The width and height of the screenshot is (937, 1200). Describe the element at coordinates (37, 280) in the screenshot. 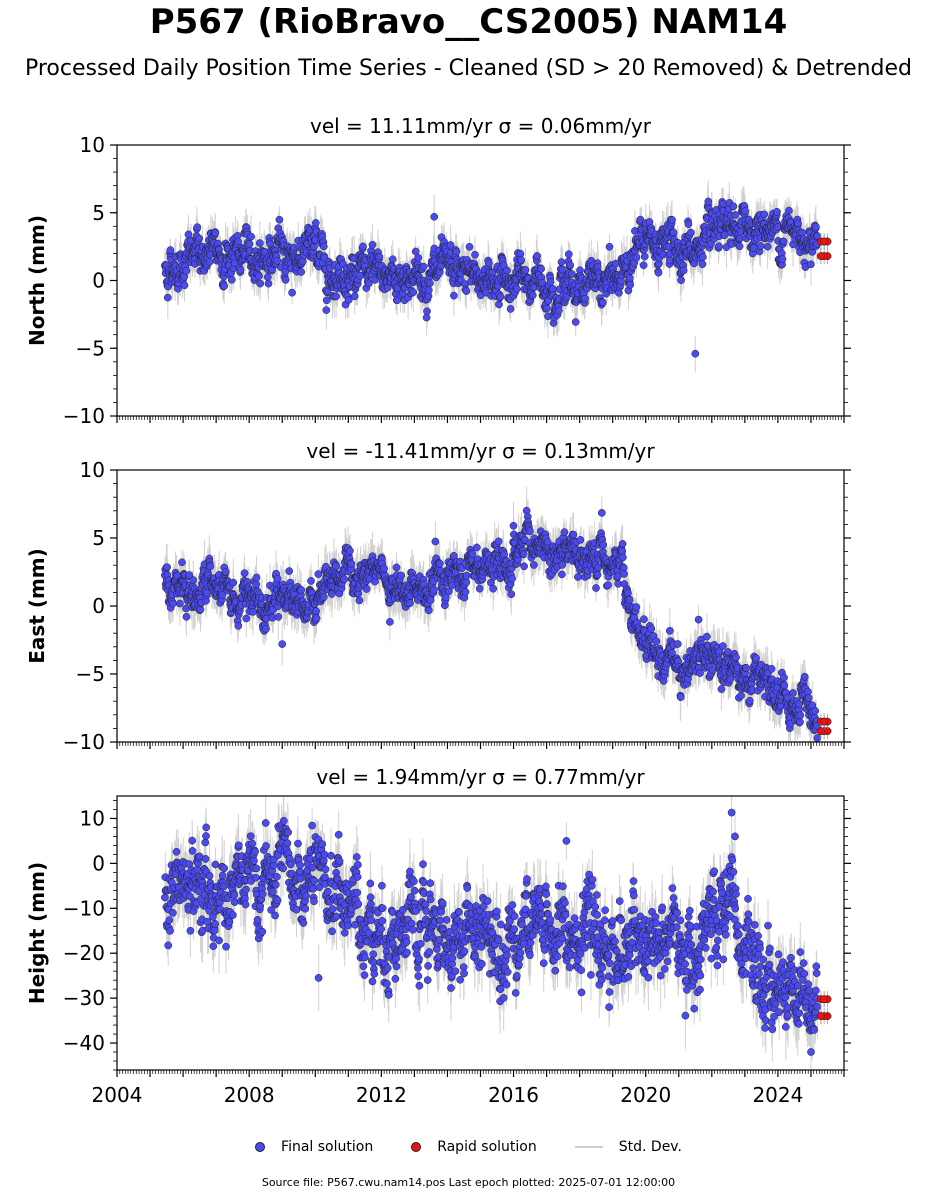

I see `y-axis-label: North (mm)` at that location.